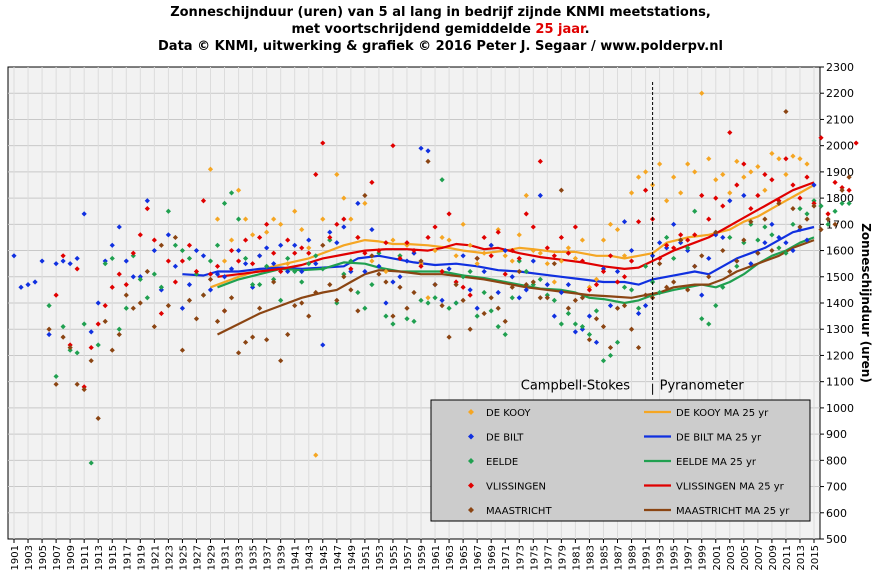 Image resolution: width=881 pixels, height=571 pixels. Describe the element at coordinates (478, 557) in the screenshot. I see `x-tick-label: 1967` at that location.